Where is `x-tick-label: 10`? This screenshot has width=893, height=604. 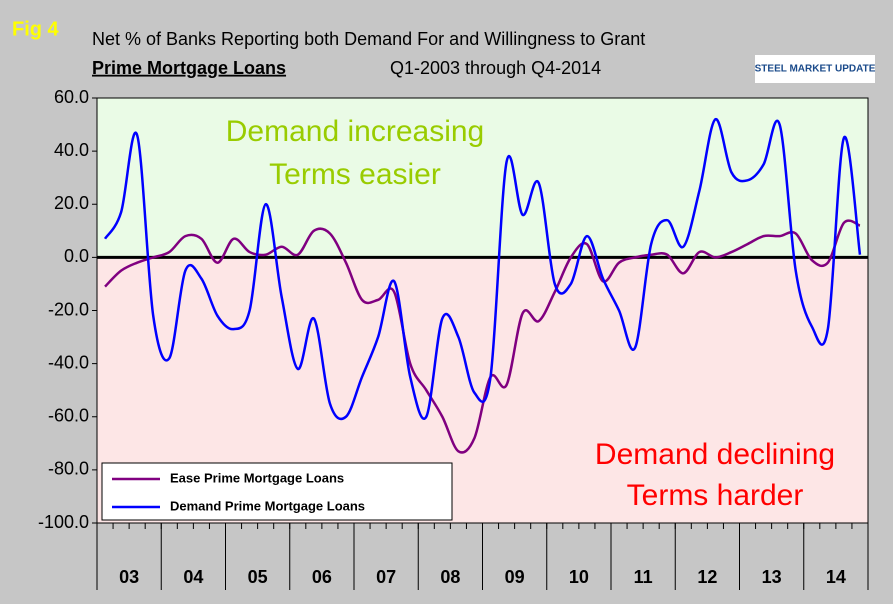
x-tick-label: 10 is located at coordinates (579, 577).